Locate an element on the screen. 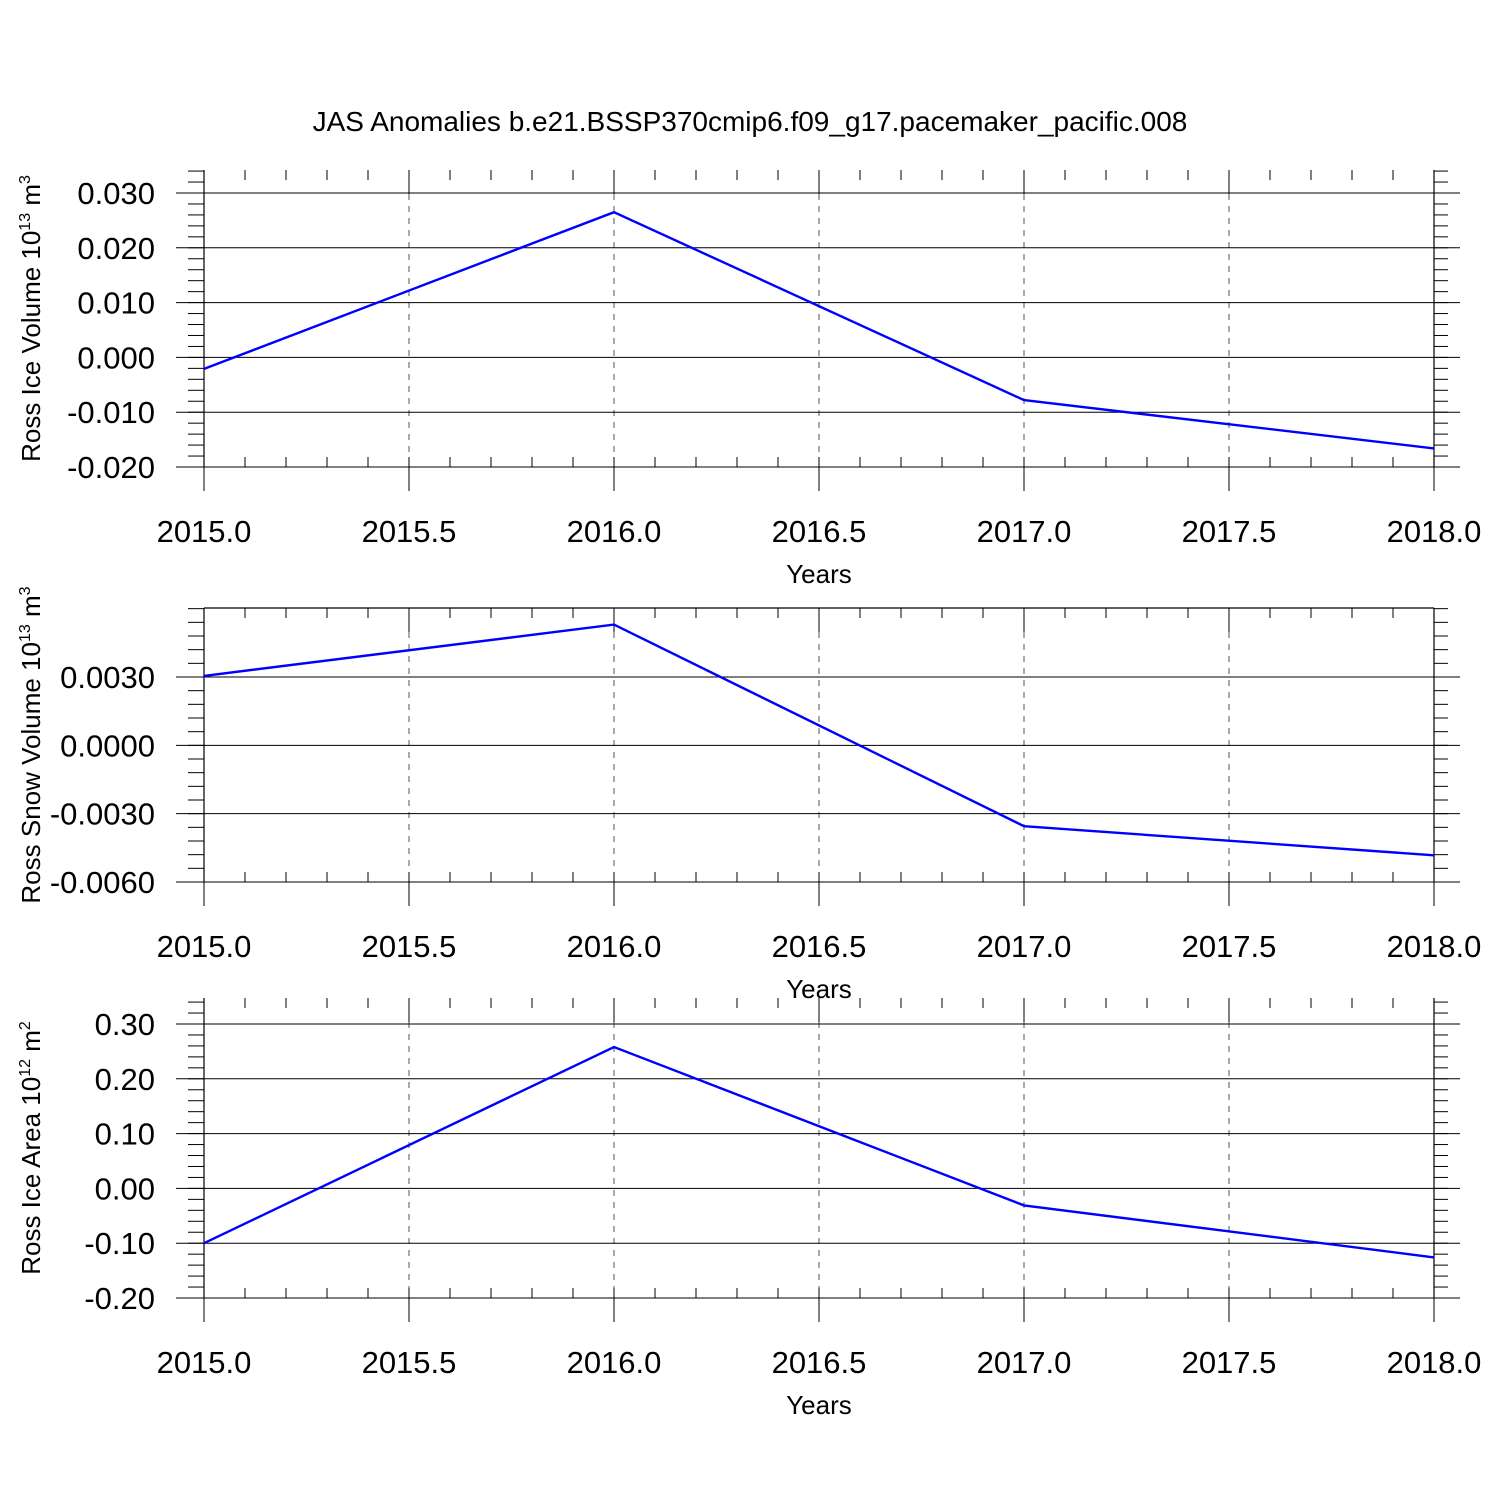 Image resolution: width=1500 pixels, height=1500 pixels. y-tick-label: 0.20 is located at coordinates (125, 1079).